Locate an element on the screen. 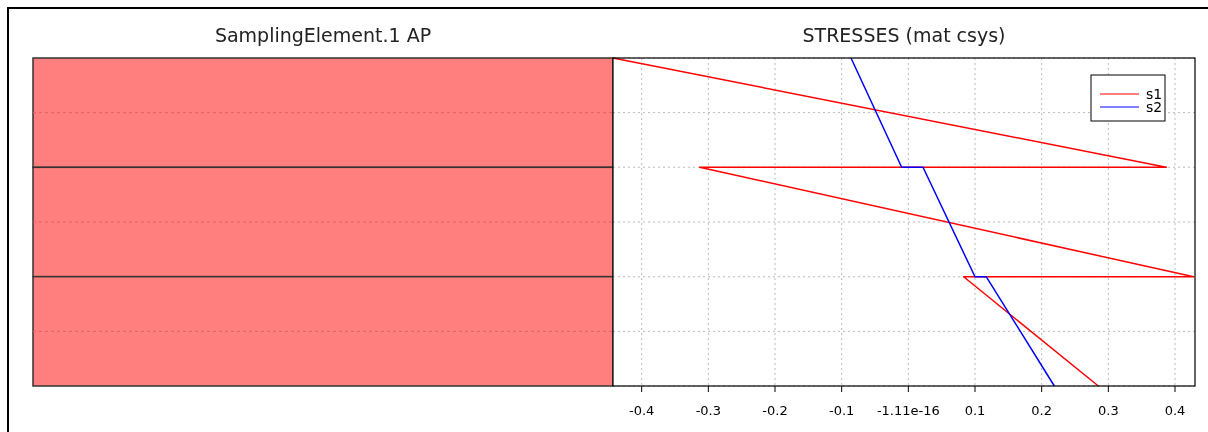  x-tick-label: 0.2 is located at coordinates (1042, 410).